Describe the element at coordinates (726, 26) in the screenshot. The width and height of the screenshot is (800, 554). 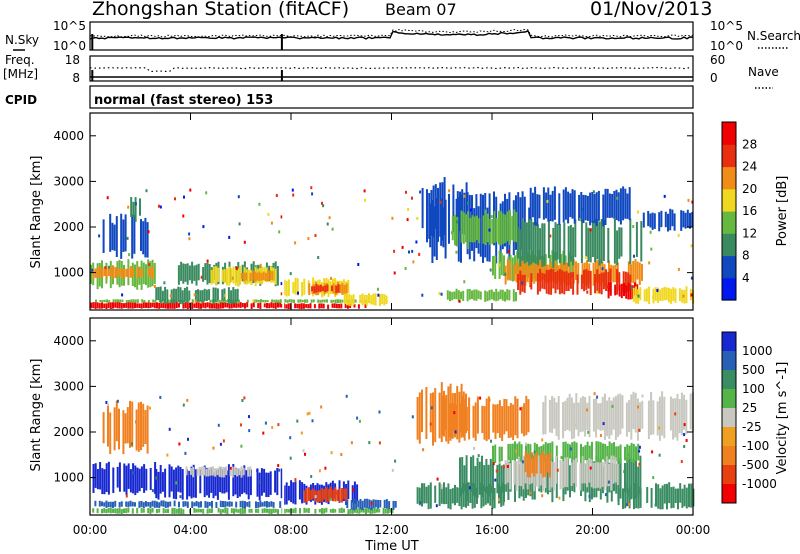
I see `nsearch-tick-top: 10^5` at that location.